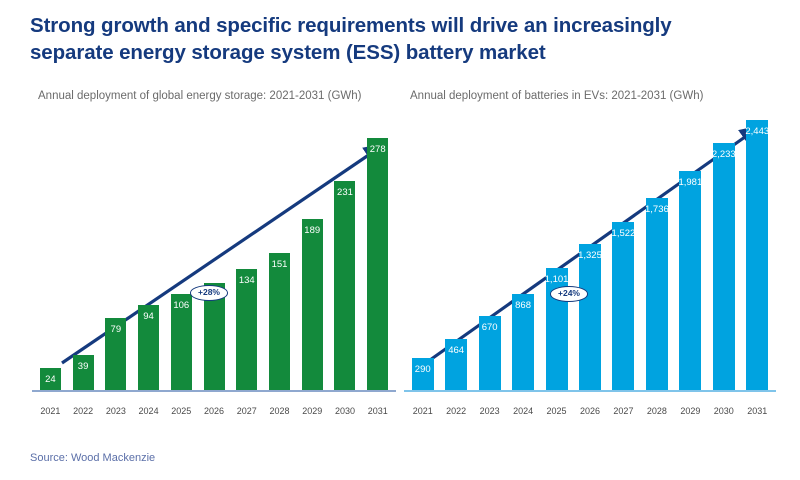  Describe the element at coordinates (690, 183) in the screenshot. I see `bar-value-label: 1,981` at that location.